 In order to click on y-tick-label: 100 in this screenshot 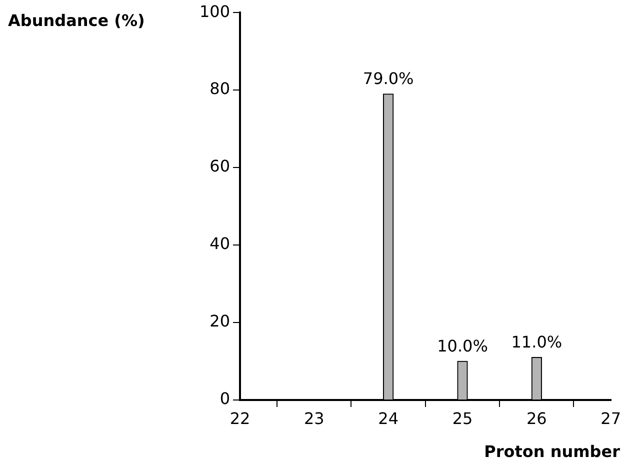, I will do `click(214, 11)`.